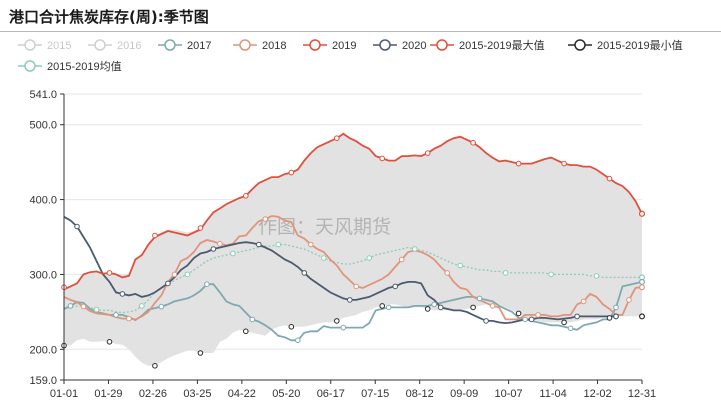 The width and height of the screenshot is (721, 409). Describe the element at coordinates (641, 281) in the screenshot. I see `series-end-point-2017` at that location.